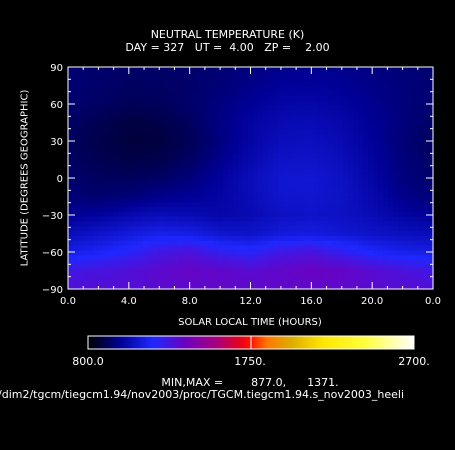  What do you see at coordinates (227, 34) in the screenshot?
I see `chart-title: NEUTRAL TEMPERATURE (K)` at bounding box center [227, 34].